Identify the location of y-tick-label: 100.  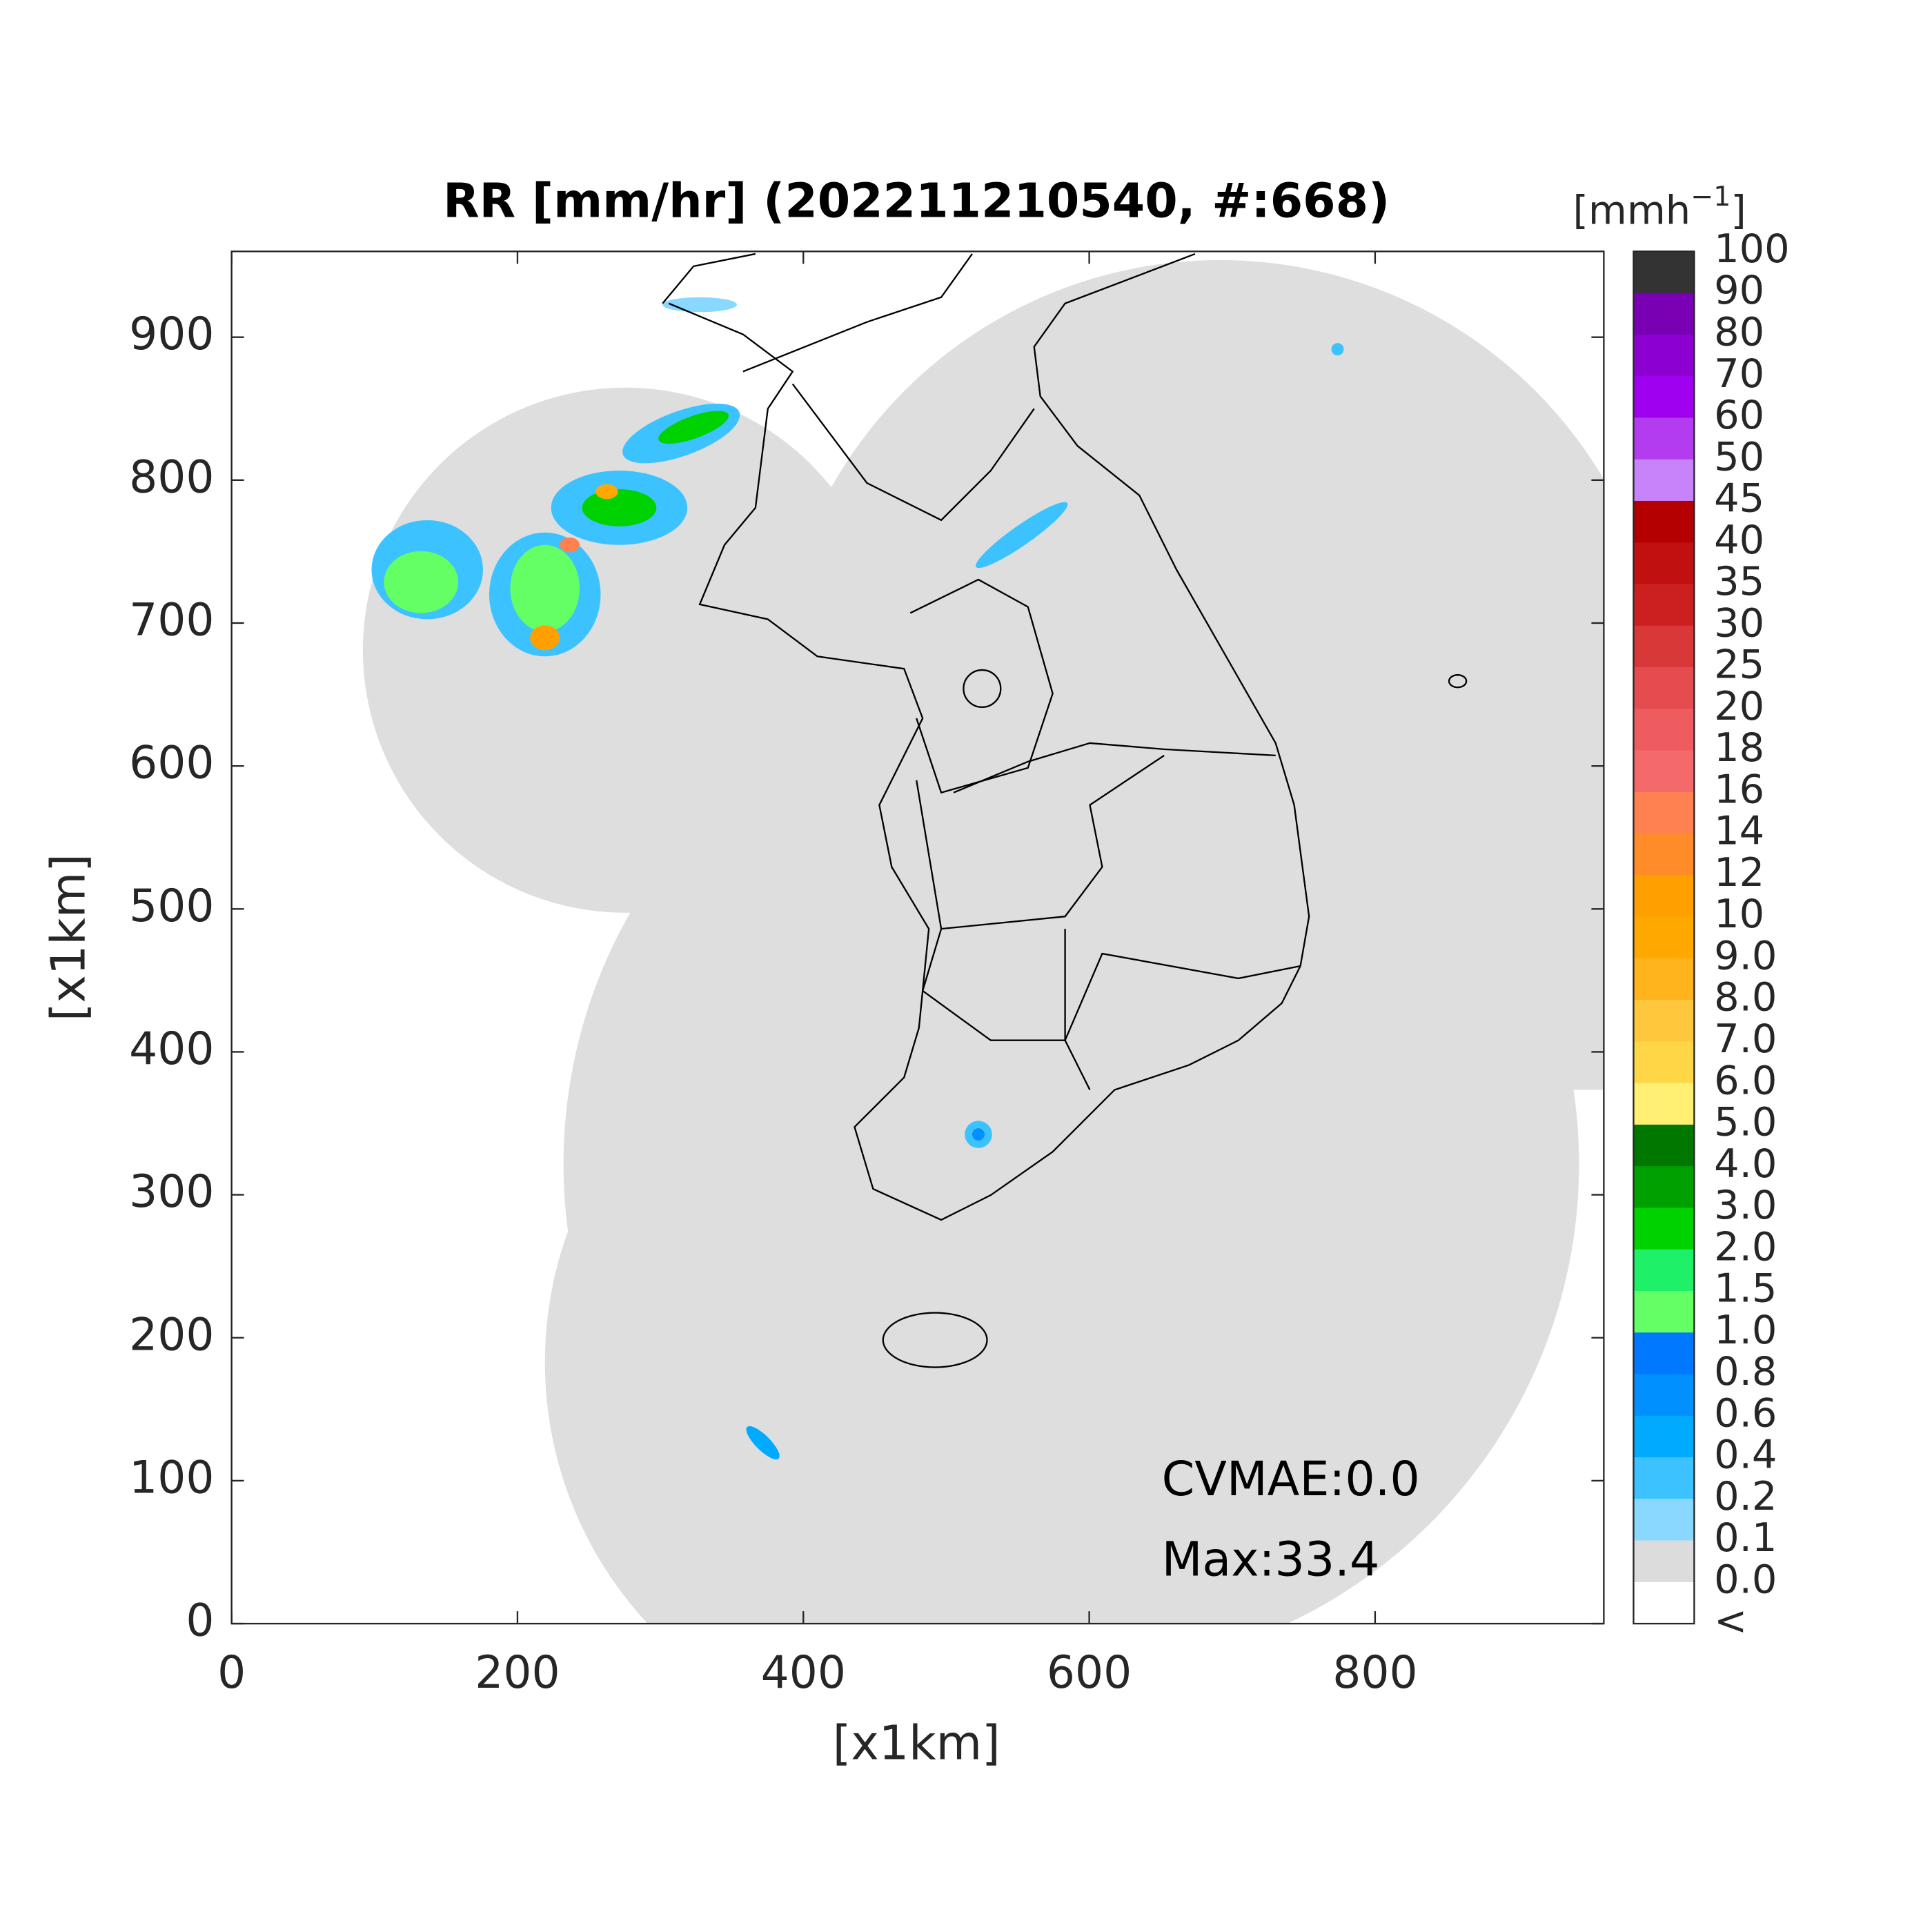
(171, 1478).